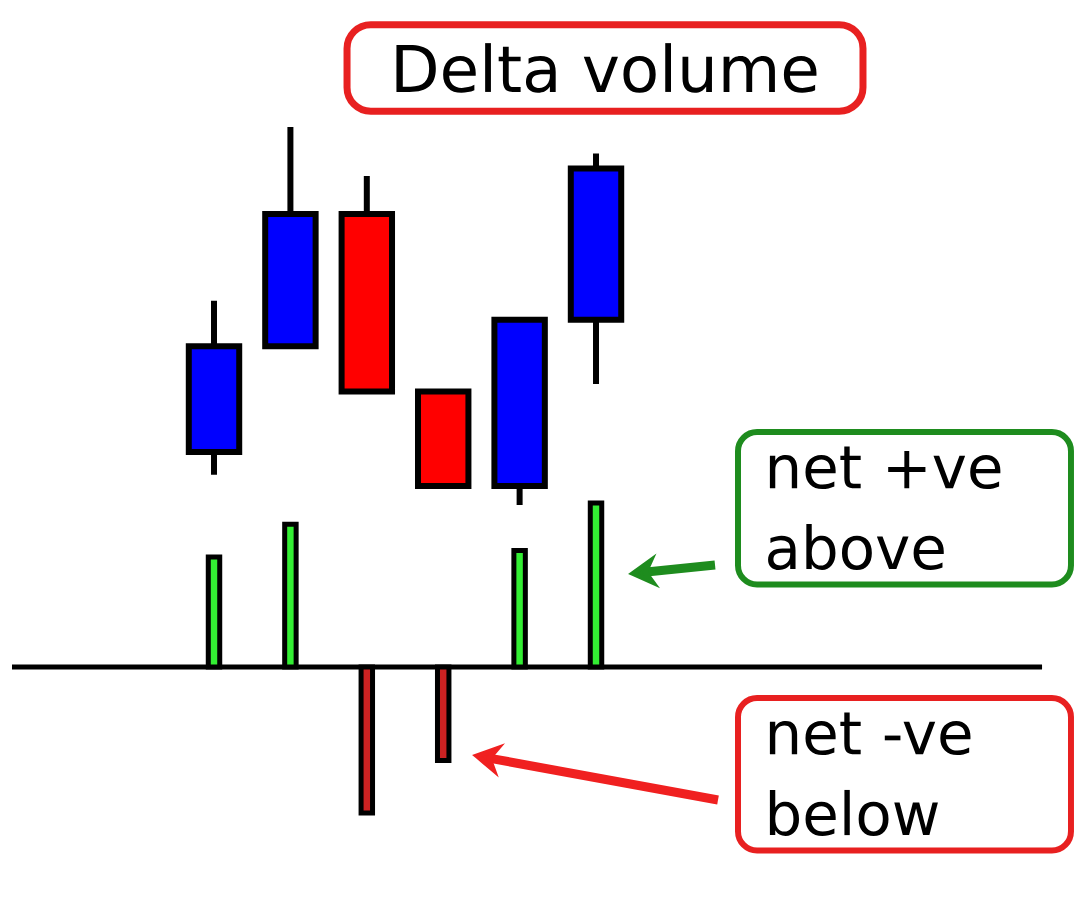 This screenshot has width=1083, height=904. I want to click on text: net -ve below, so click(870, 774).